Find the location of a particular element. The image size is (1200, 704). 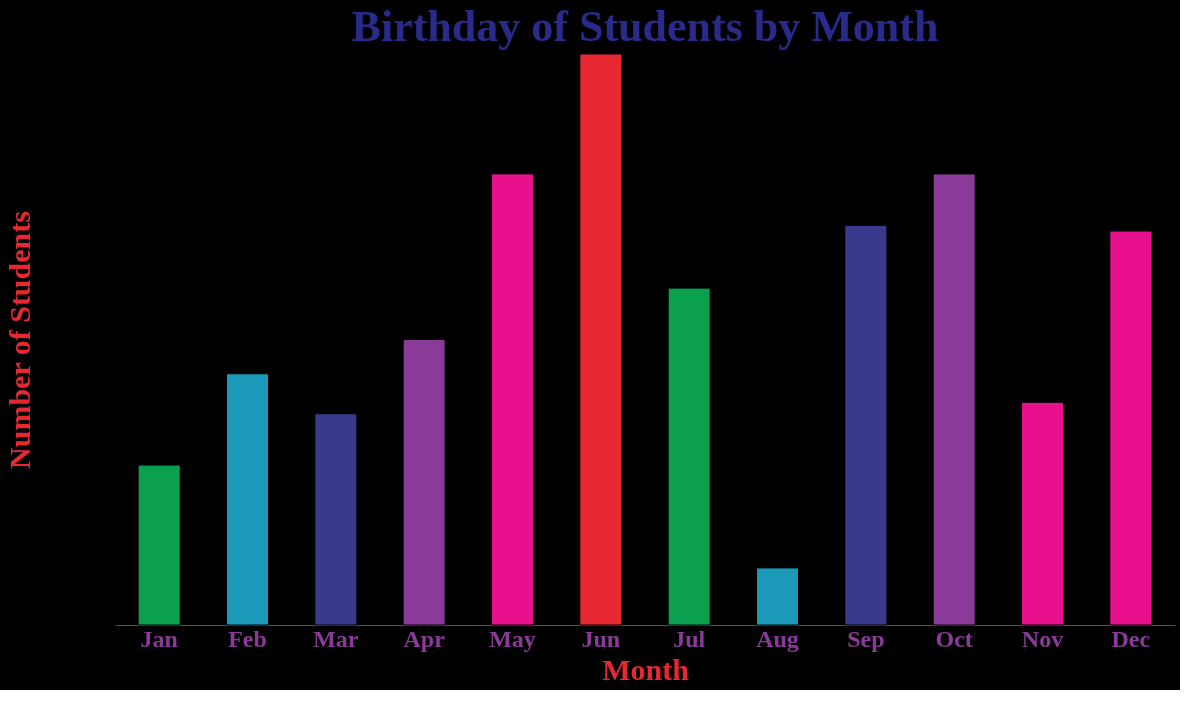

x-tick-label: Feb is located at coordinates (247, 638).